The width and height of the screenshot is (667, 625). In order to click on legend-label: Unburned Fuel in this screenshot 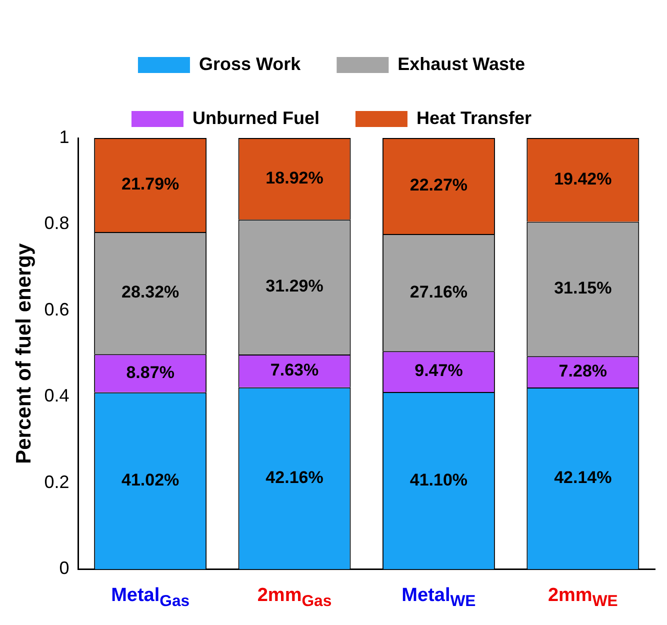, I will do `click(256, 118)`.